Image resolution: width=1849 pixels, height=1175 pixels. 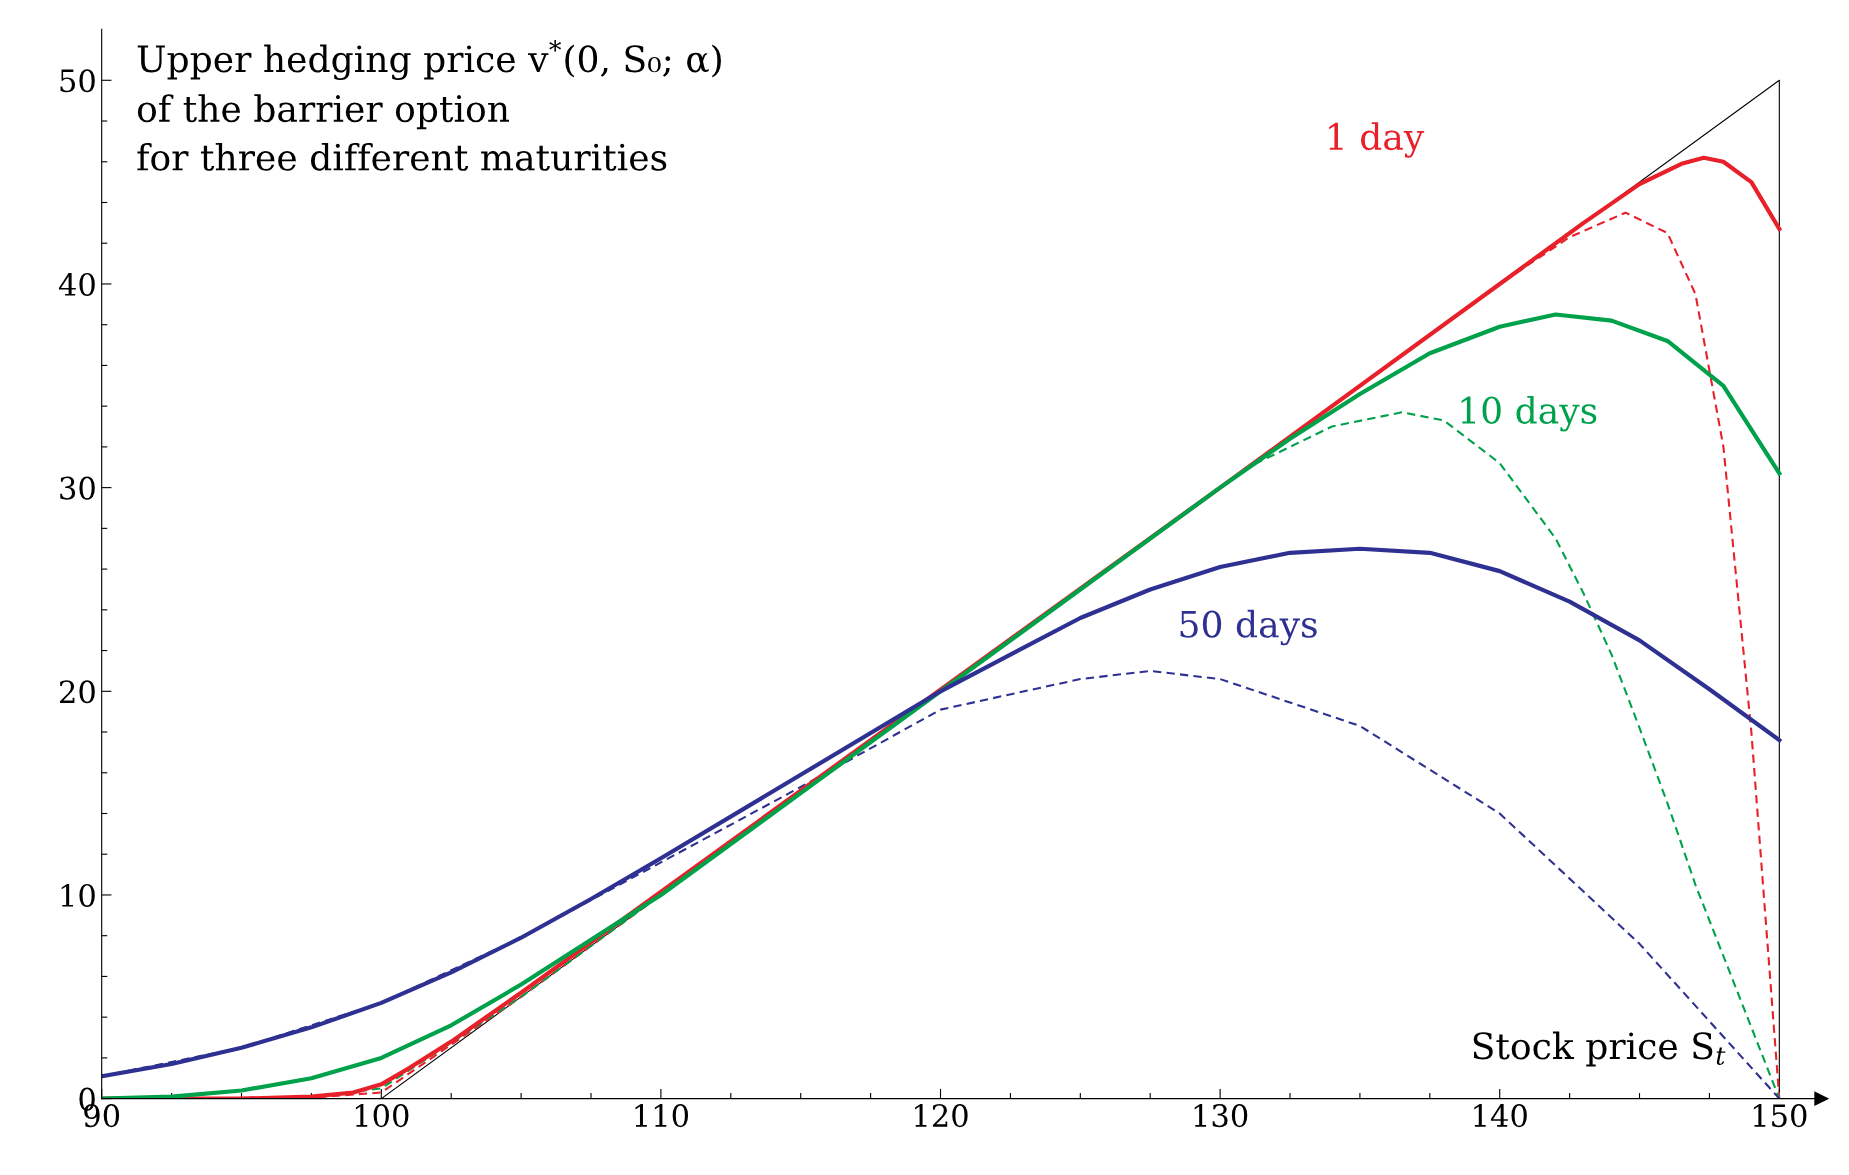 I want to click on y-tick-label: 30, so click(x=77, y=488).